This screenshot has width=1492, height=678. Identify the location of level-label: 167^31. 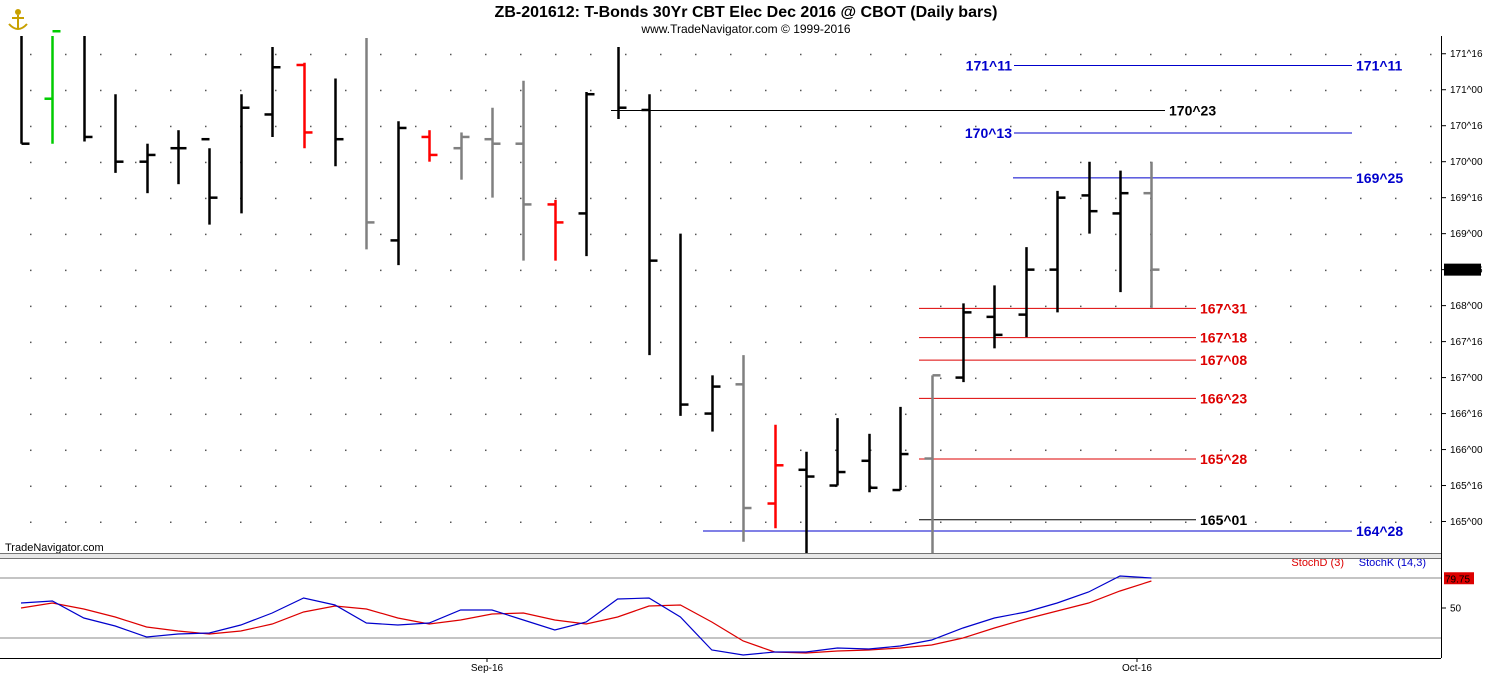
(1223, 308).